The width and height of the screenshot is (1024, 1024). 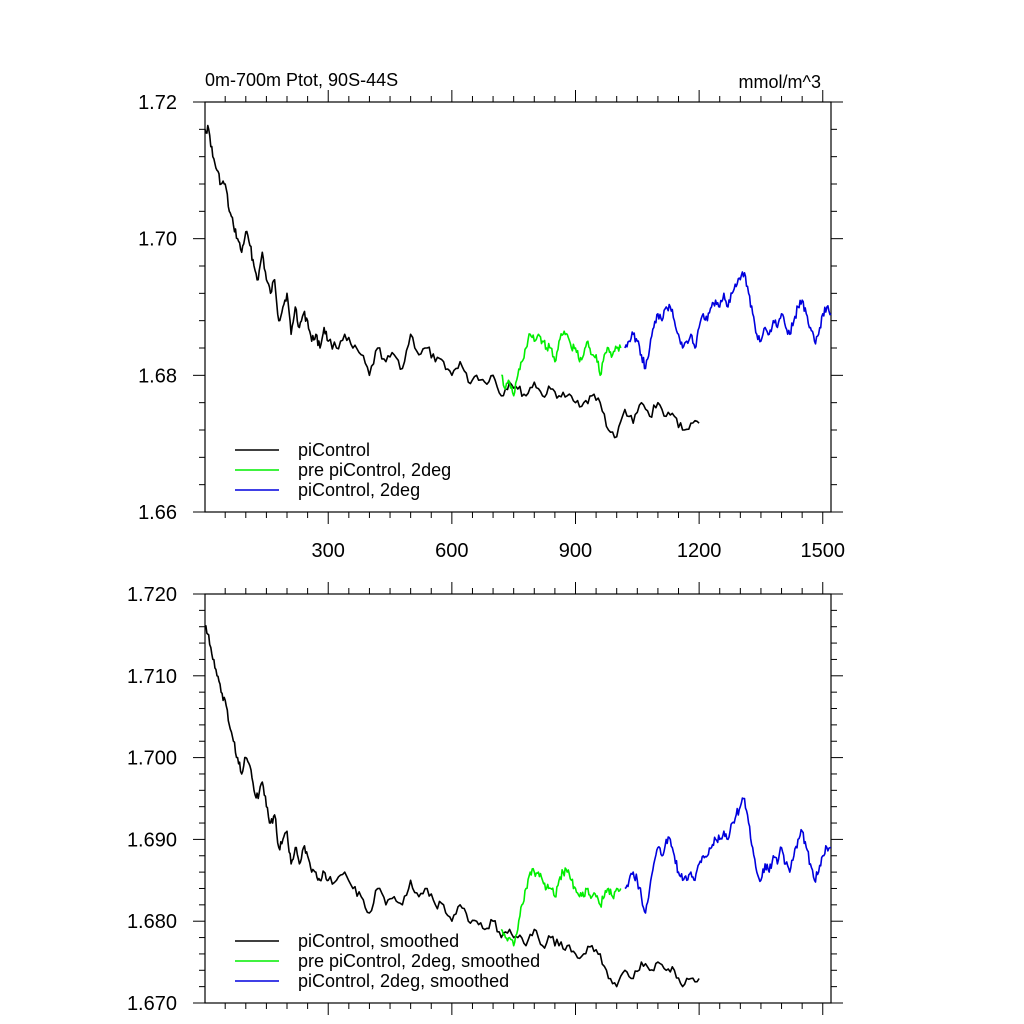 I want to click on legend-label: piControl, so click(x=334, y=450).